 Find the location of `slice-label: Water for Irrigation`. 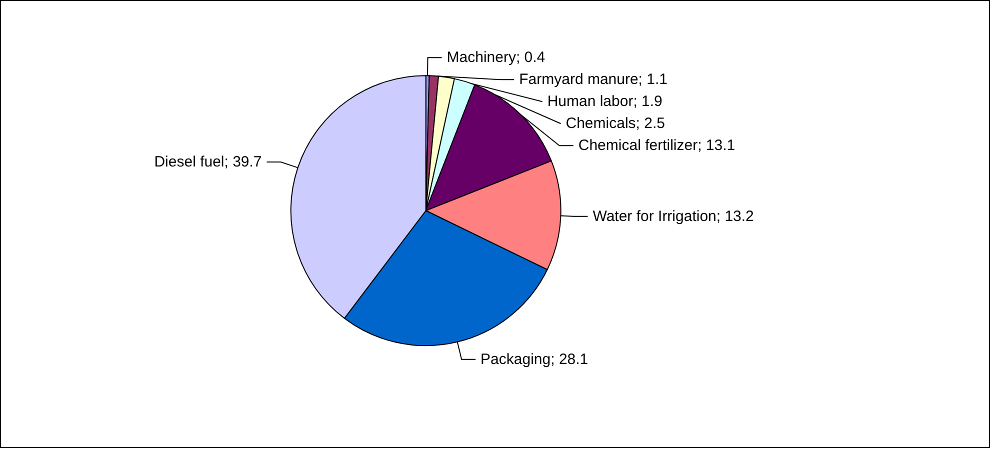

slice-label: Water for Irrigation is located at coordinates (654, 216).